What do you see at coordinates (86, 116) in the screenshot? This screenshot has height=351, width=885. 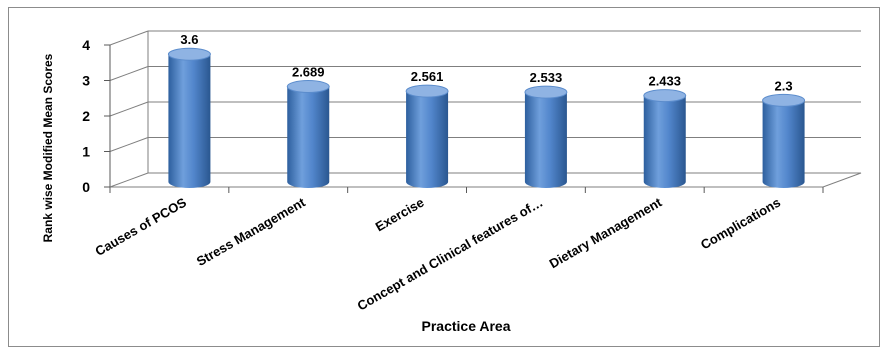 I see `y-tick-label: 2` at bounding box center [86, 116].